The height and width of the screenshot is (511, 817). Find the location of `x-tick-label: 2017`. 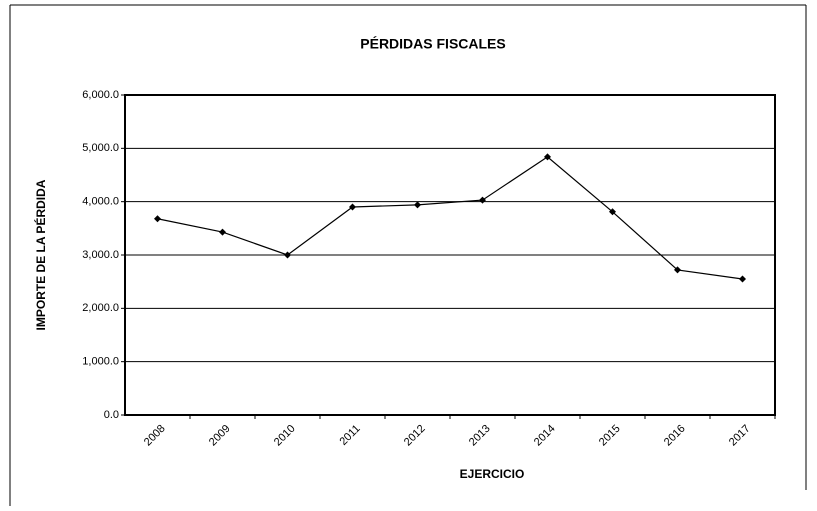

x-tick-label: 2017 is located at coordinates (740, 436).